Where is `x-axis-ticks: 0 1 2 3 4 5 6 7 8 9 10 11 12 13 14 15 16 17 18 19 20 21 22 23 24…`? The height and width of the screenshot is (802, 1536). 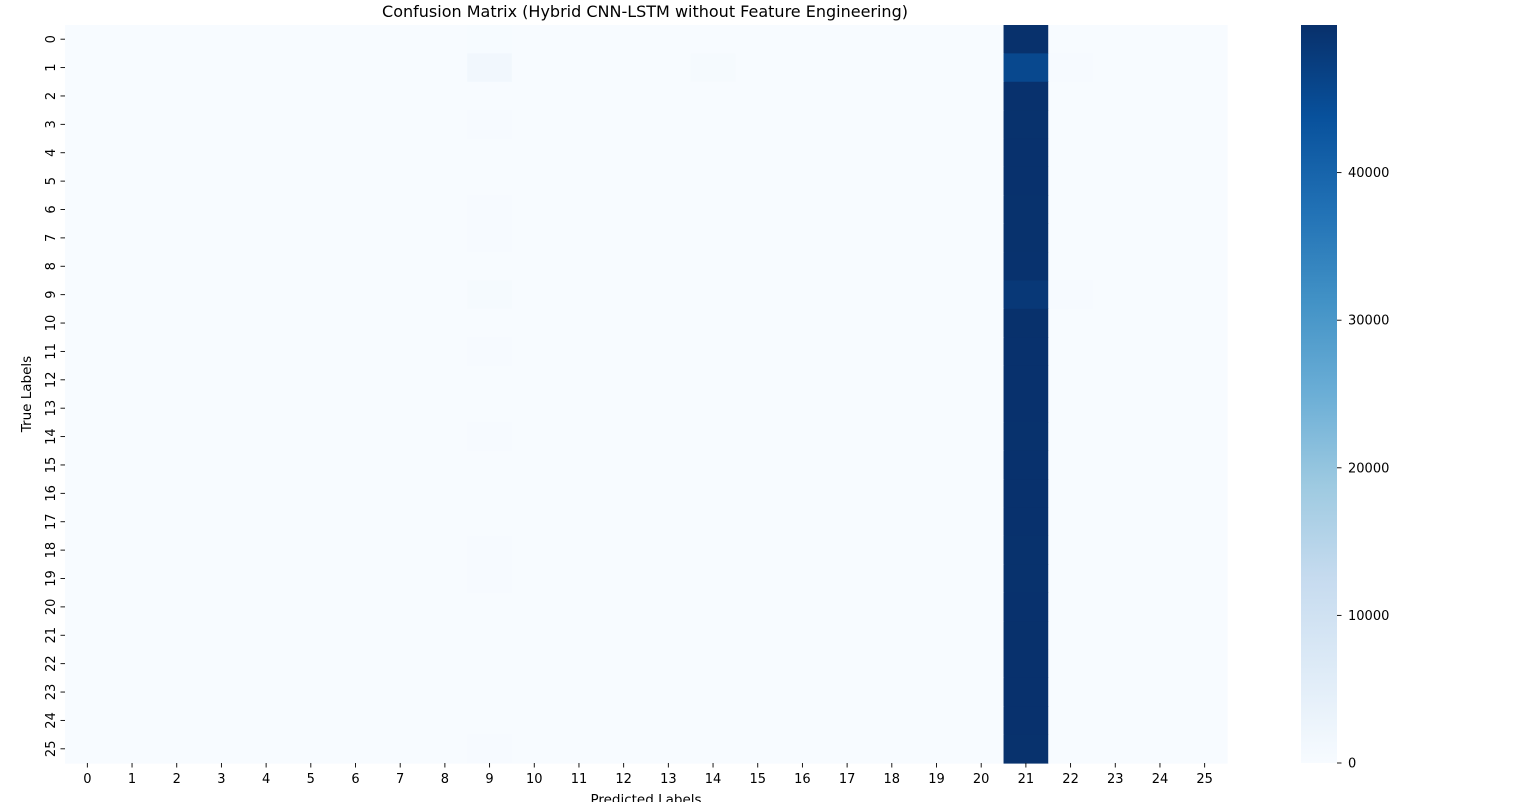 x-axis-ticks: 0 1 2 3 4 5 6 7 8 9 10 11 12 13 14 15 16 17 18 19 20 21 22 23 24… is located at coordinates (648, 775).